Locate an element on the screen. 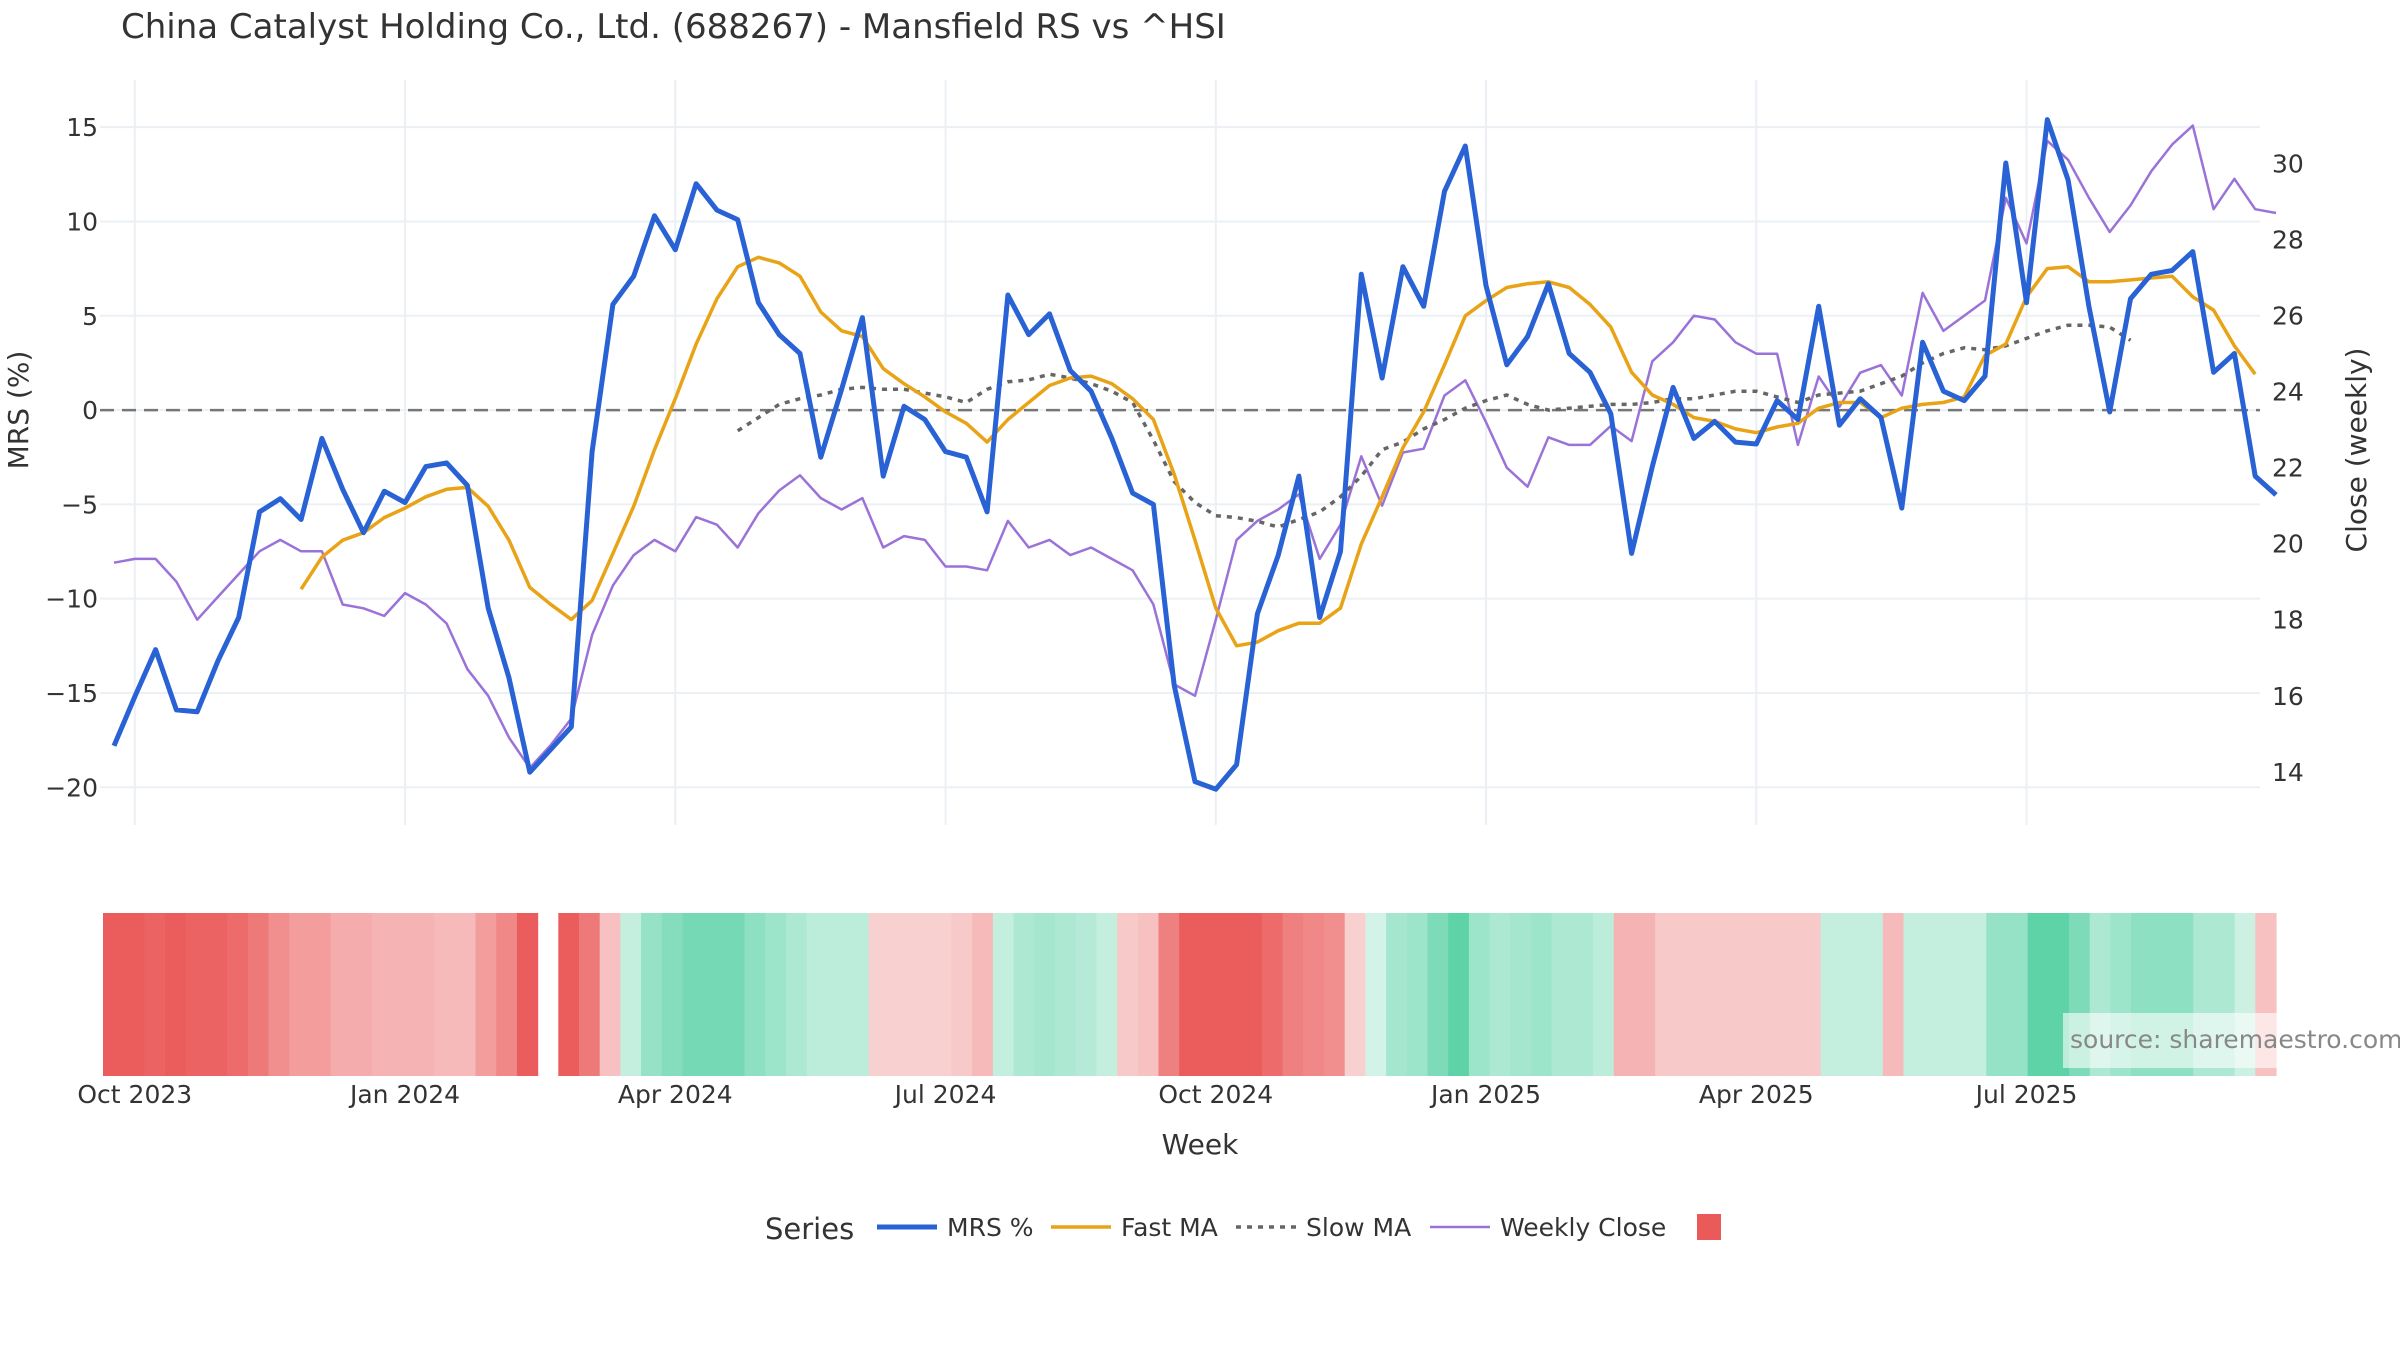 The image size is (2400, 1350). mrs-heatmap-strip is located at coordinates (1190, 994).